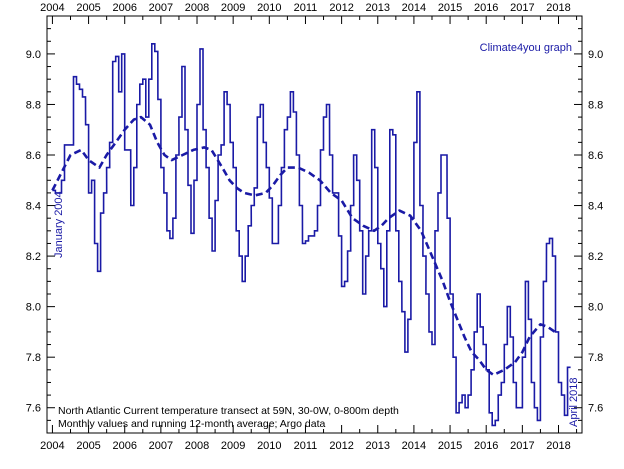 The width and height of the screenshot is (624, 469). What do you see at coordinates (33, 156) in the screenshot?
I see `y-tick-label-left: 8.6` at bounding box center [33, 156].